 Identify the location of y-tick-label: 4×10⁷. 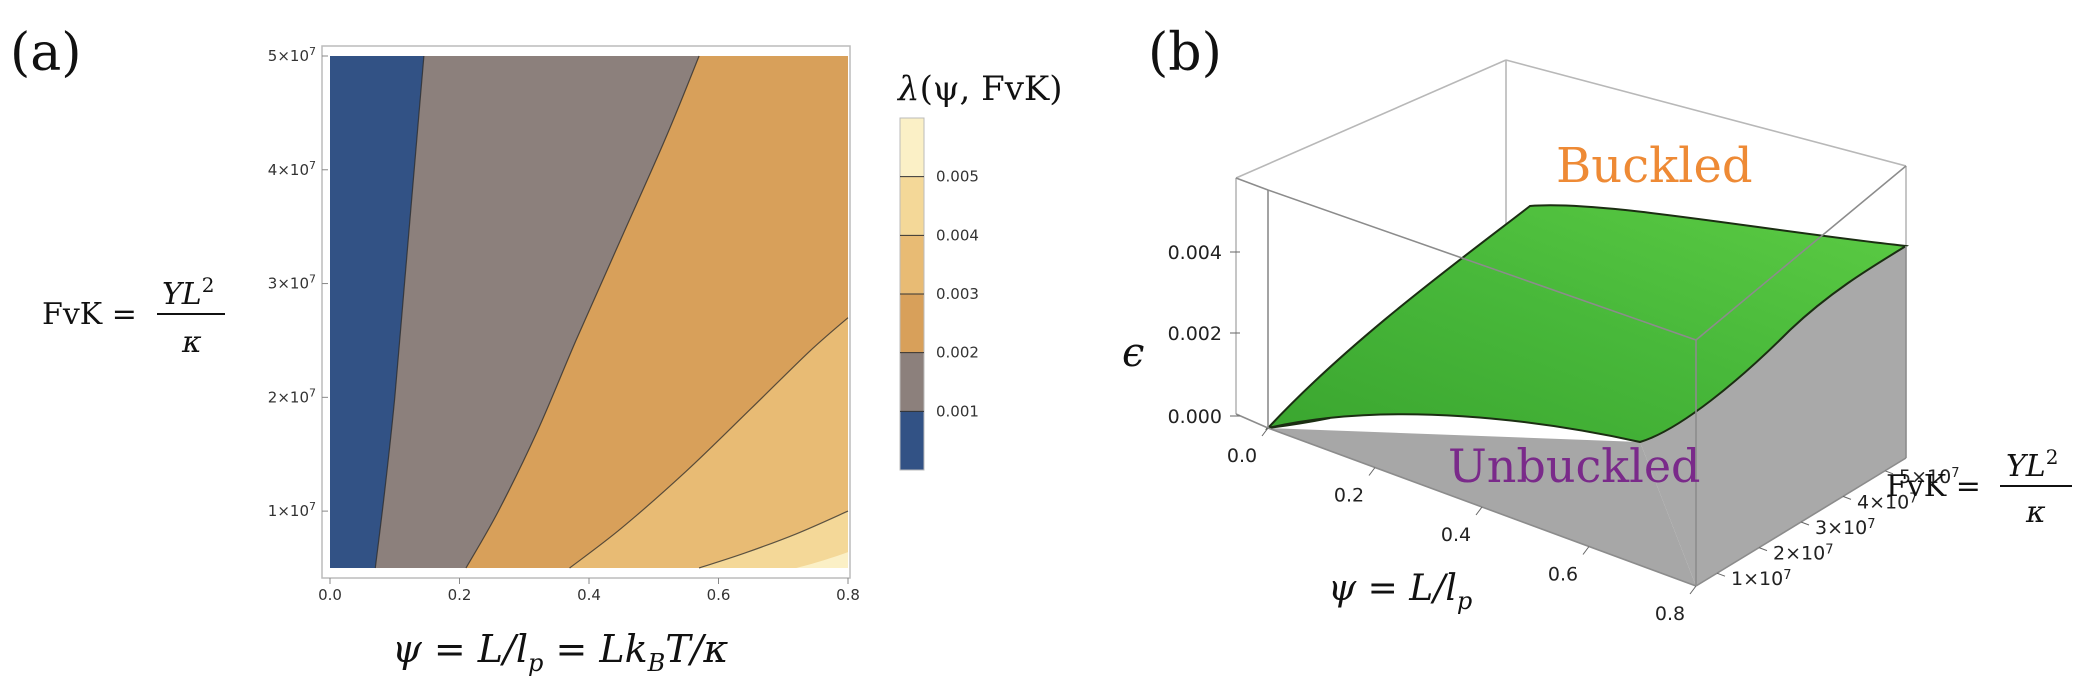
(292, 169).